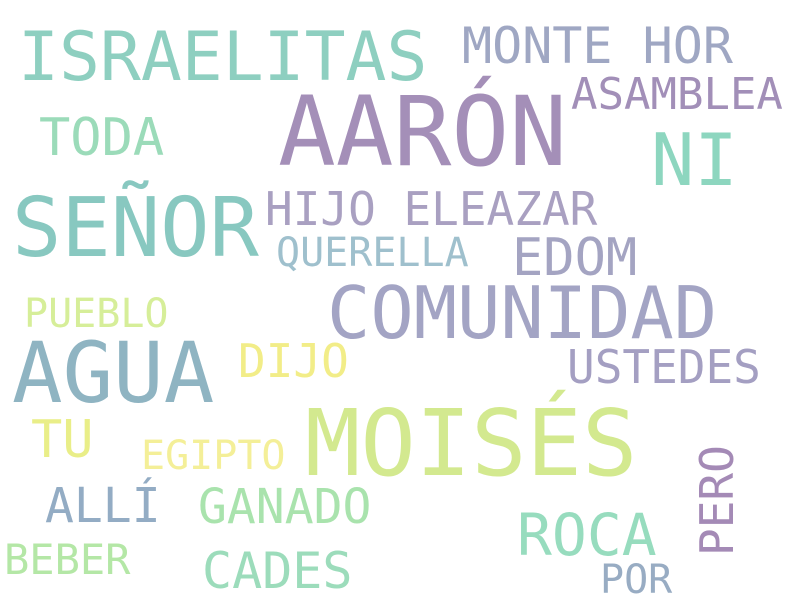 The height and width of the screenshot is (603, 800). Describe the element at coordinates (575, 258) in the screenshot. I see `word-edom: EDOM` at that location.